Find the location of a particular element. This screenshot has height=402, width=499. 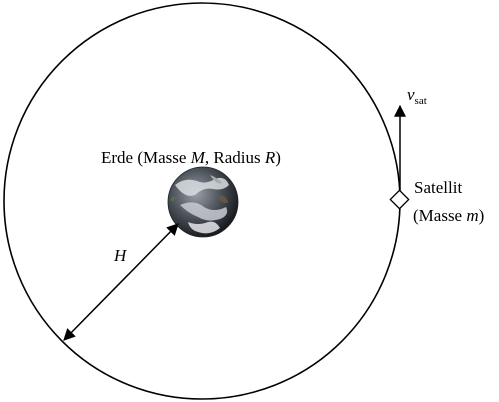

velocity-symbol: v is located at coordinates (411, 94).